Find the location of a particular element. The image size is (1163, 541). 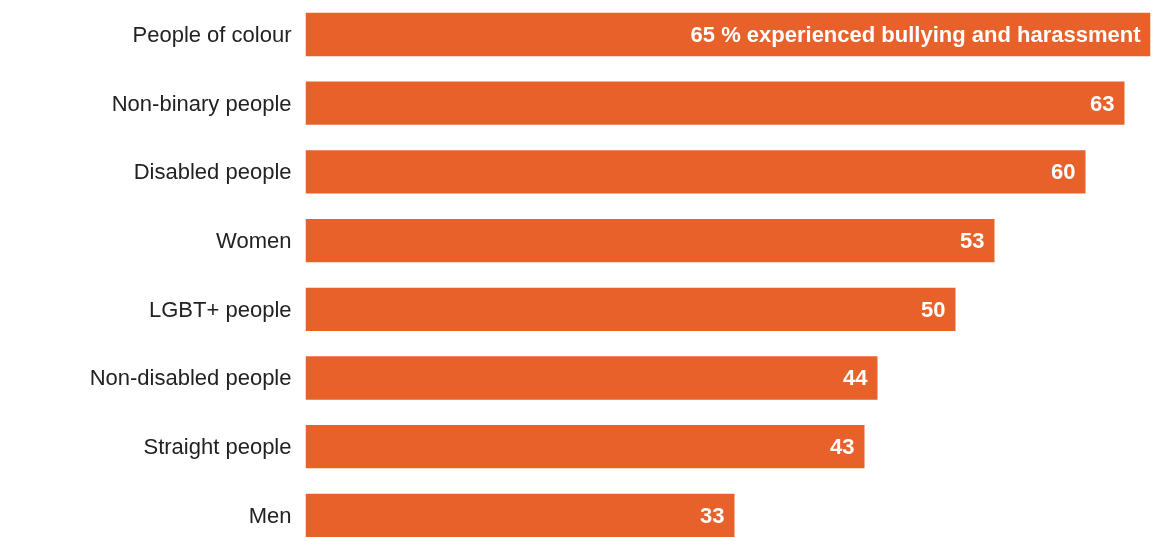

data-label: 65 % experienced bullying and harassment is located at coordinates (916, 35).